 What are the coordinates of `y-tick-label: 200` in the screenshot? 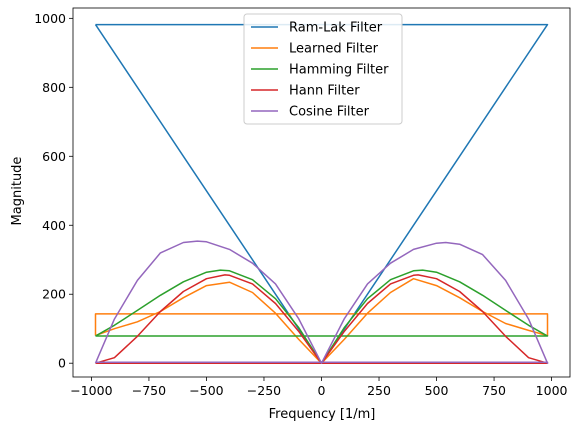 It's located at (54, 294).